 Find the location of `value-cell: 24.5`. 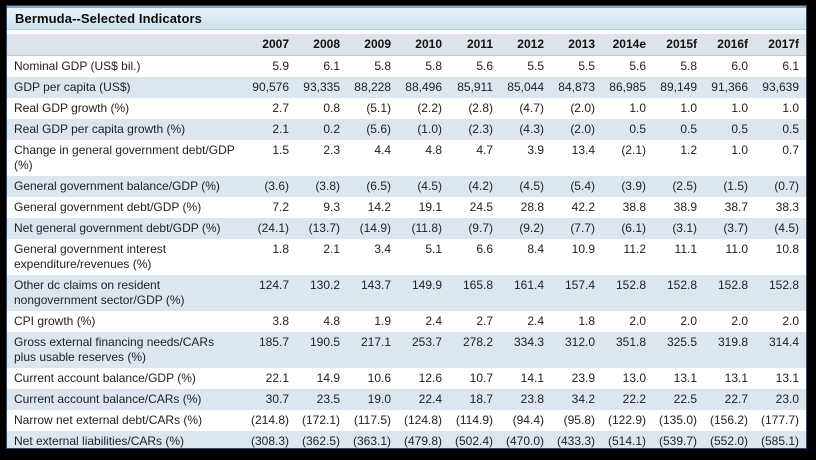

value-cell: 24.5 is located at coordinates (481, 207).